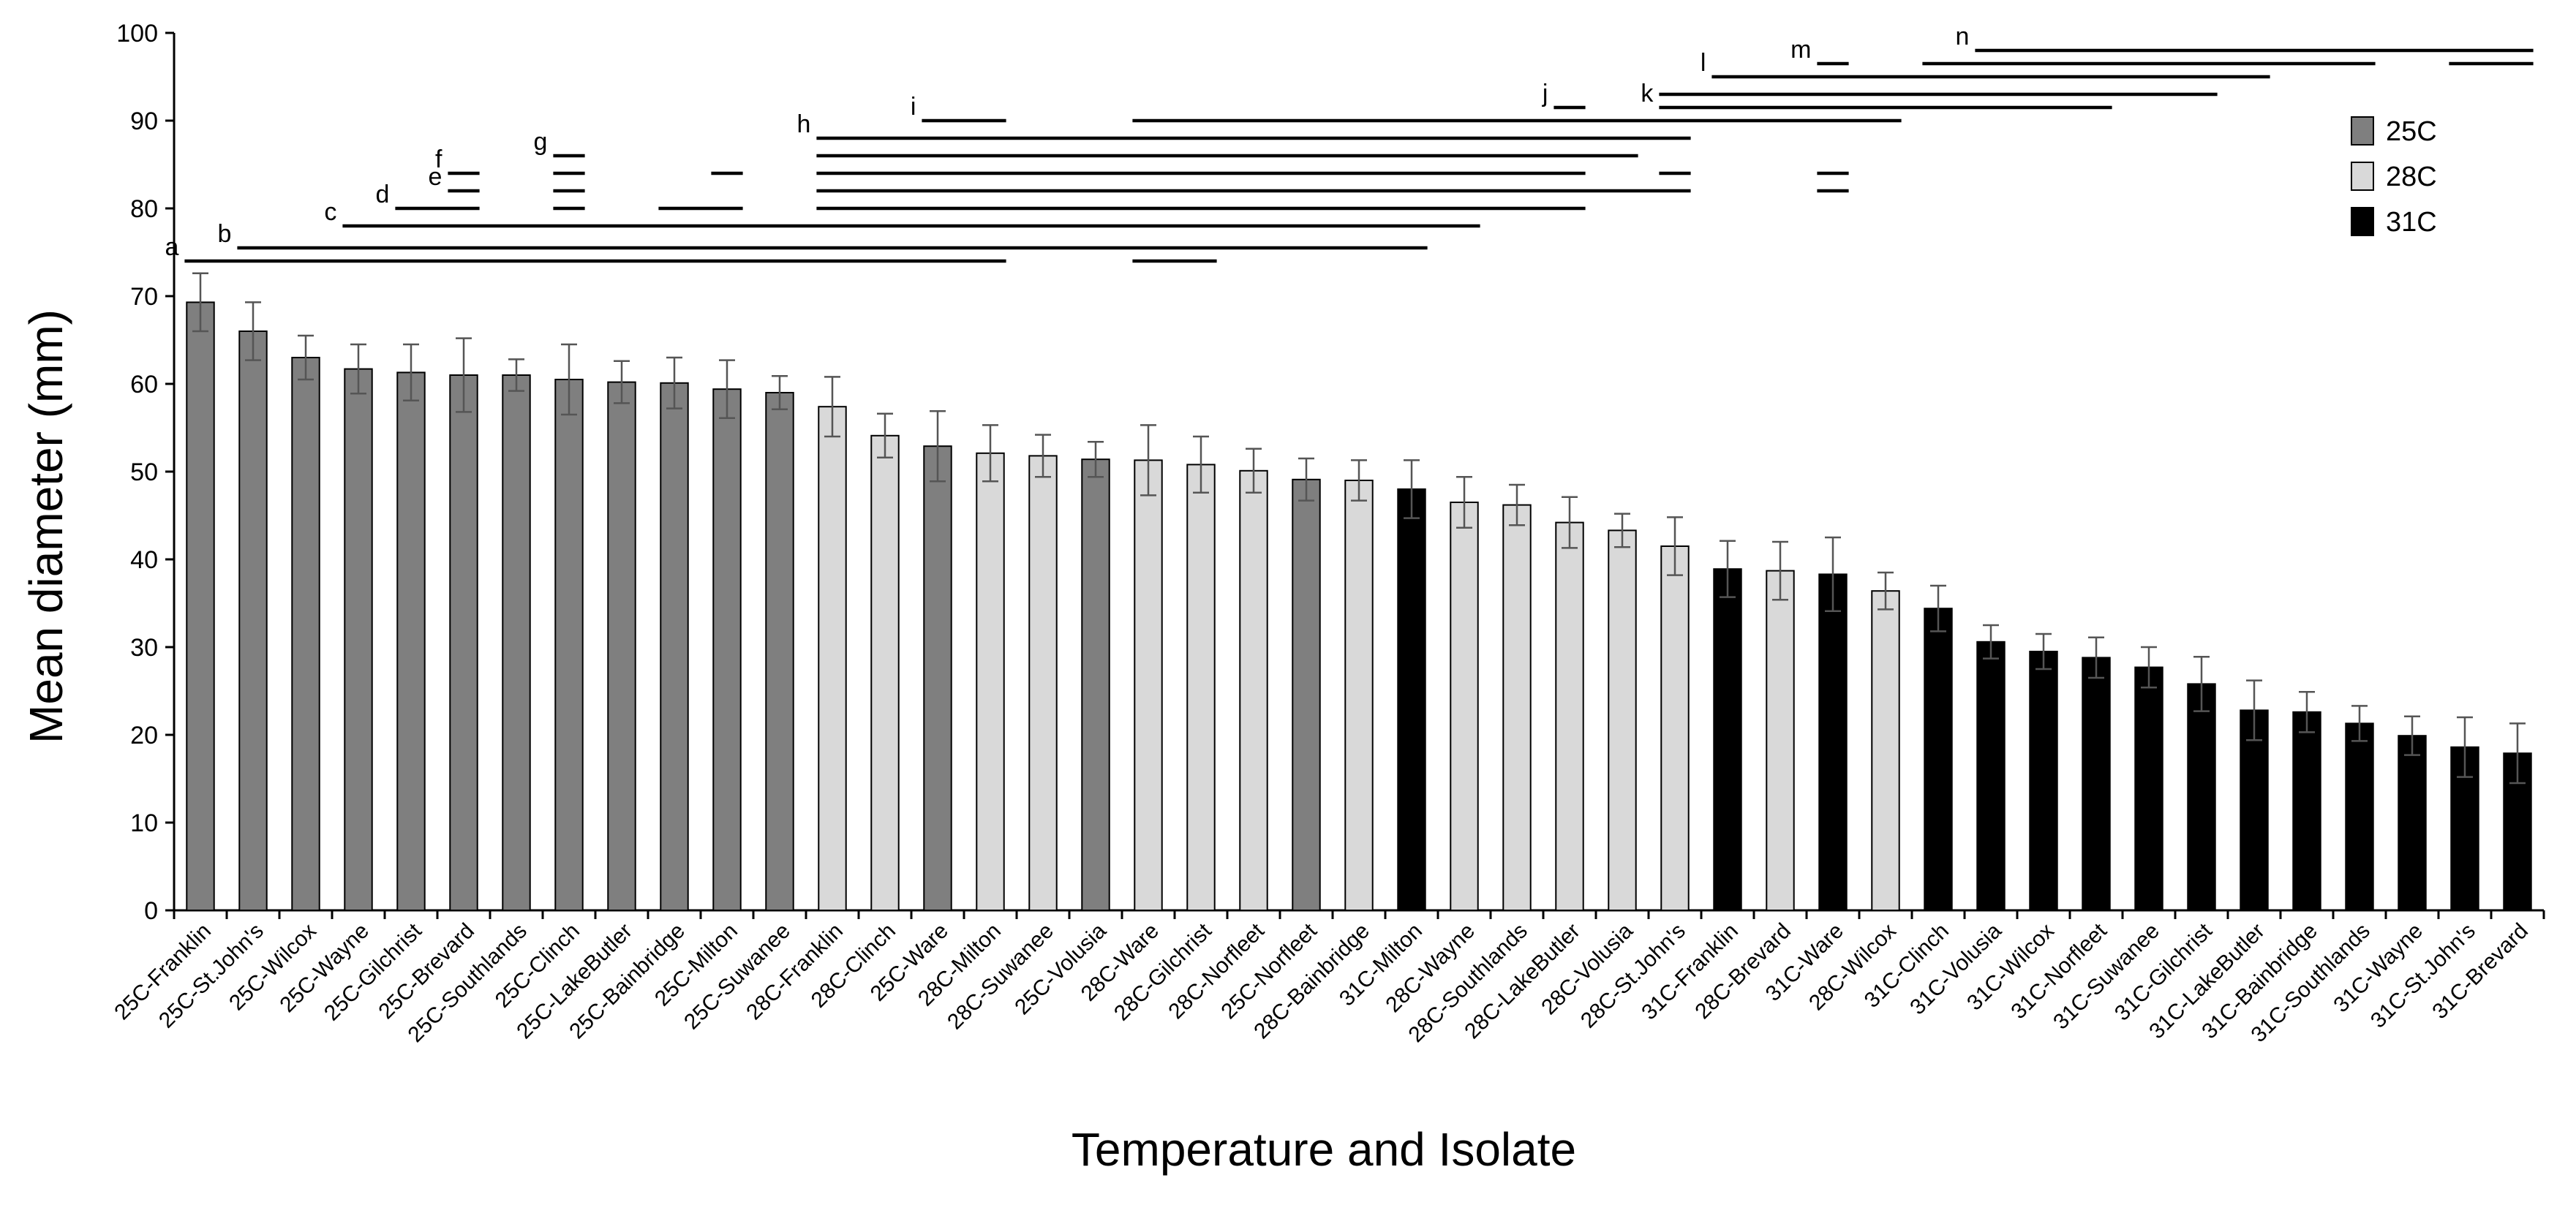 The height and width of the screenshot is (1205, 2576). Describe the element at coordinates (1800, 50) in the screenshot. I see `significance-letter: m` at that location.